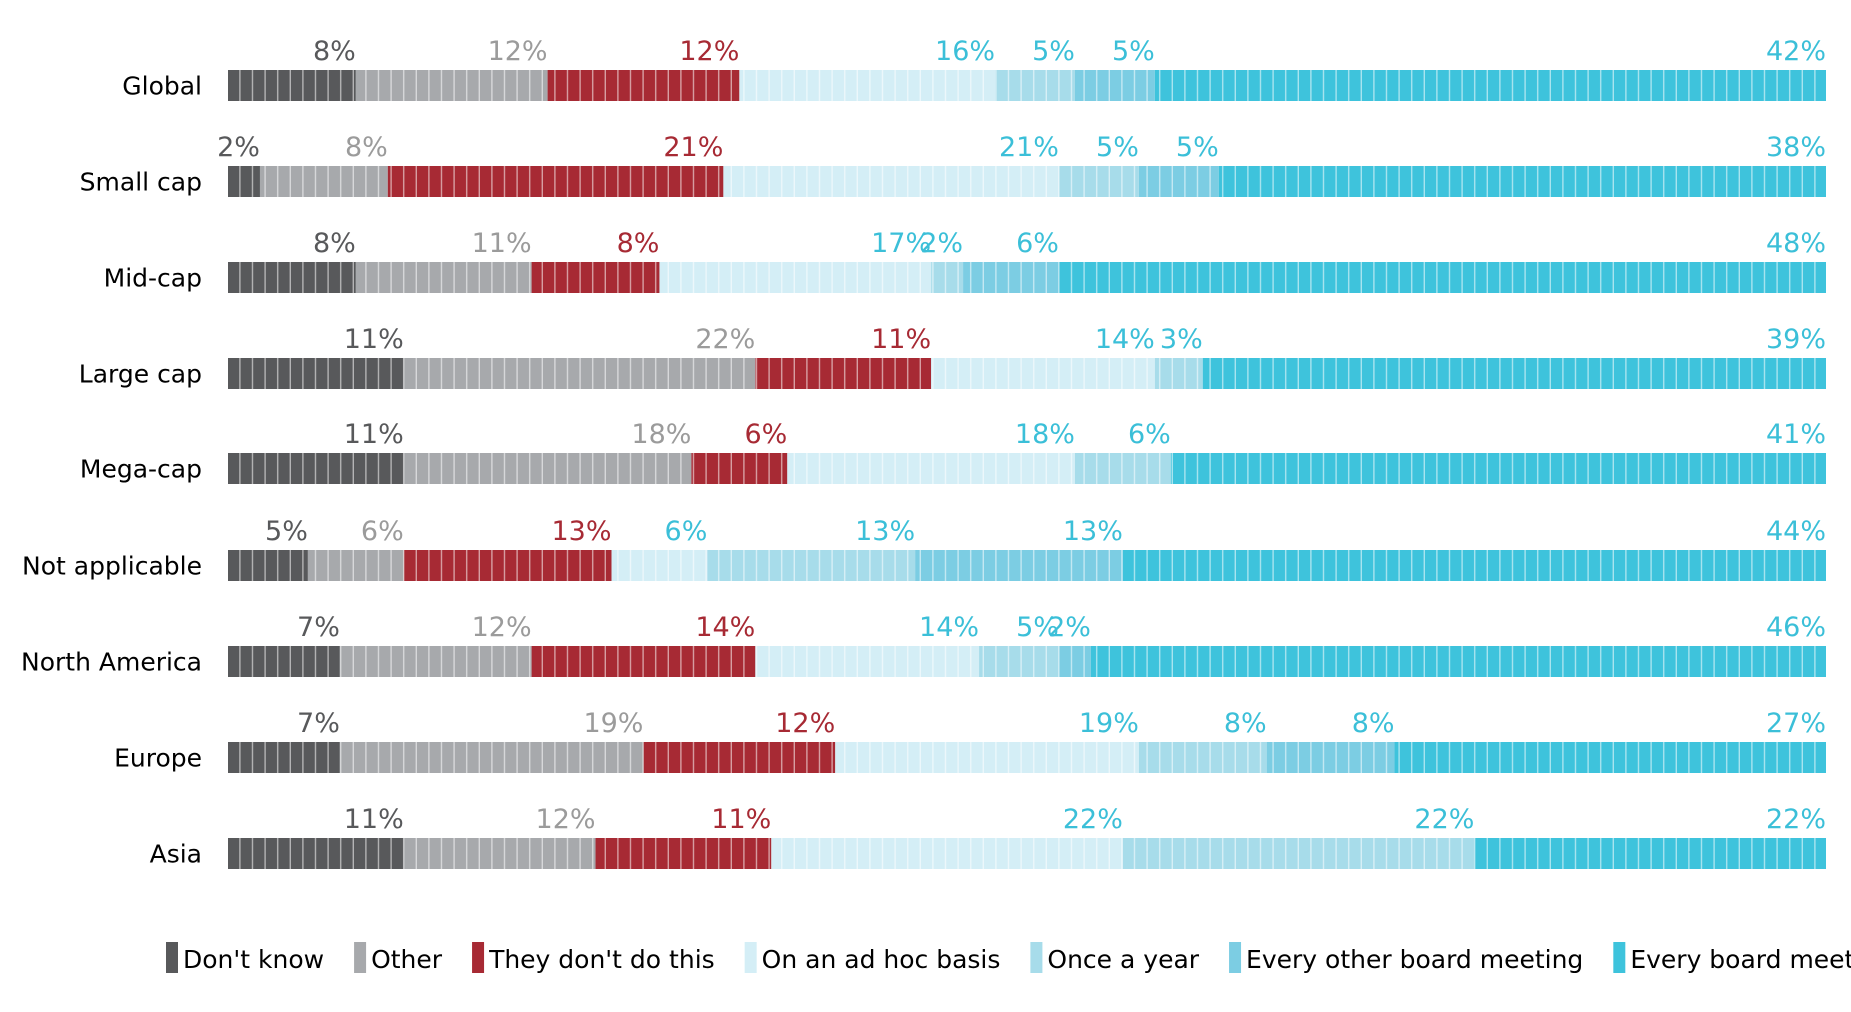 This screenshot has width=1851, height=1012. Describe the element at coordinates (901, 243) in the screenshot. I see `value-label: 17%` at that location.